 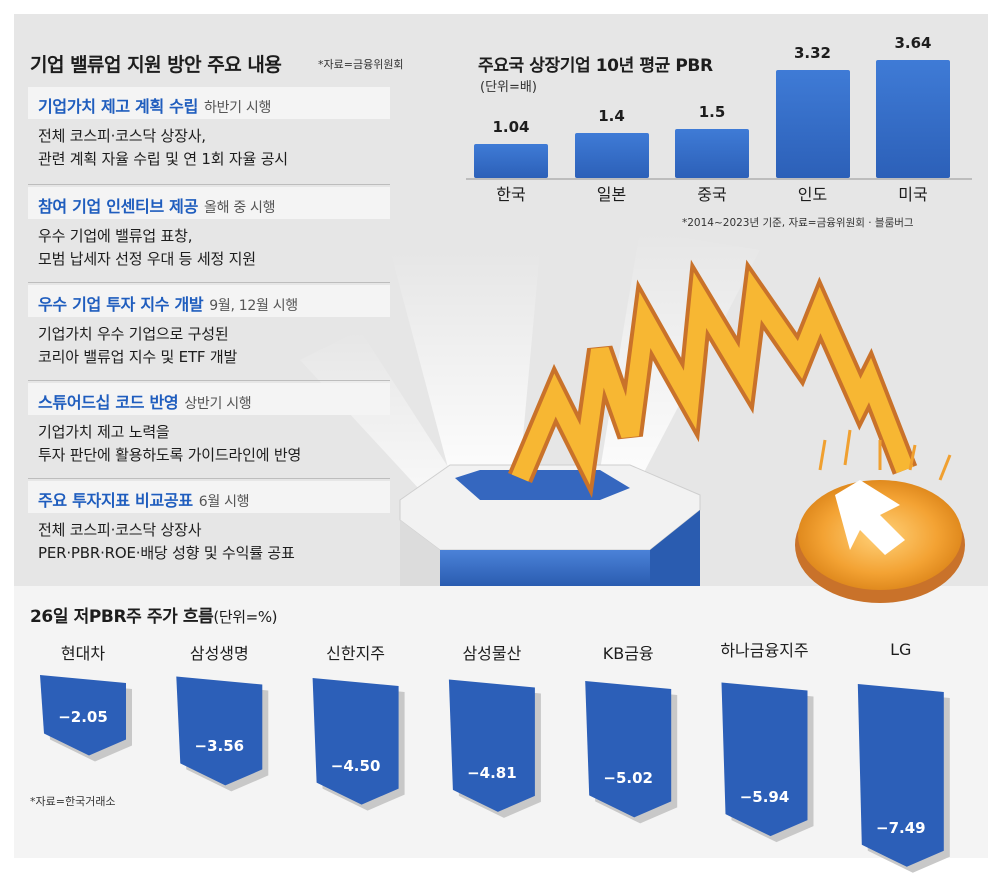 What do you see at coordinates (901, 649) in the screenshot?
I see `low-pbr-category-label: LG` at bounding box center [901, 649].